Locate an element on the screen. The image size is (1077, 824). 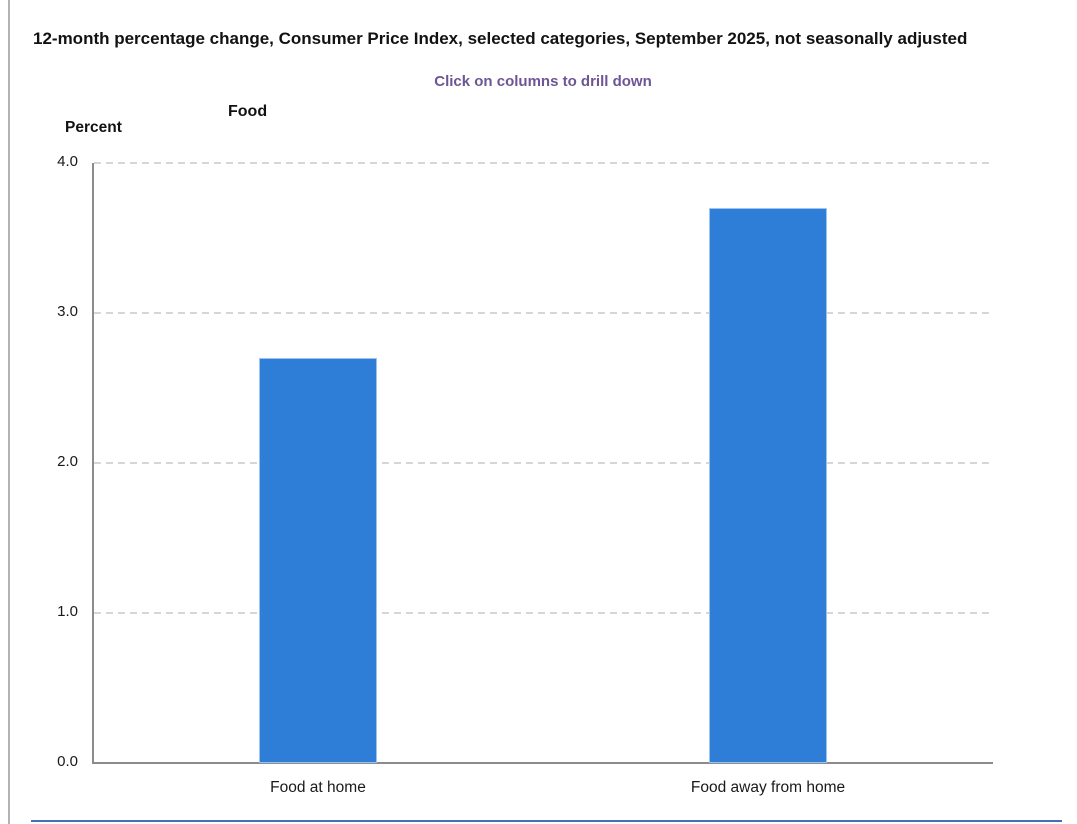
y-tick-label-3.0: 3.0 is located at coordinates (67, 311).